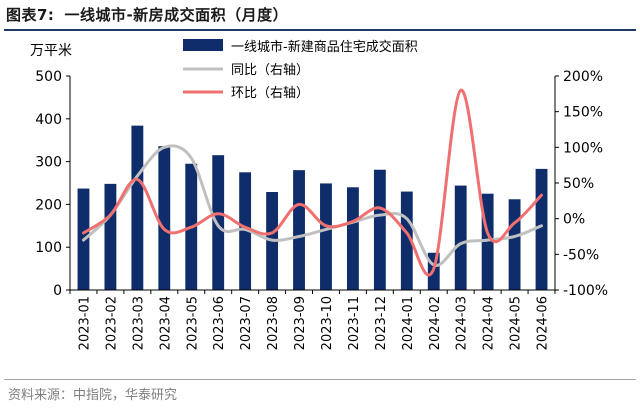 The width and height of the screenshot is (640, 410). I want to click on x-tick-label-2023-06: 2023-06, so click(219, 323).